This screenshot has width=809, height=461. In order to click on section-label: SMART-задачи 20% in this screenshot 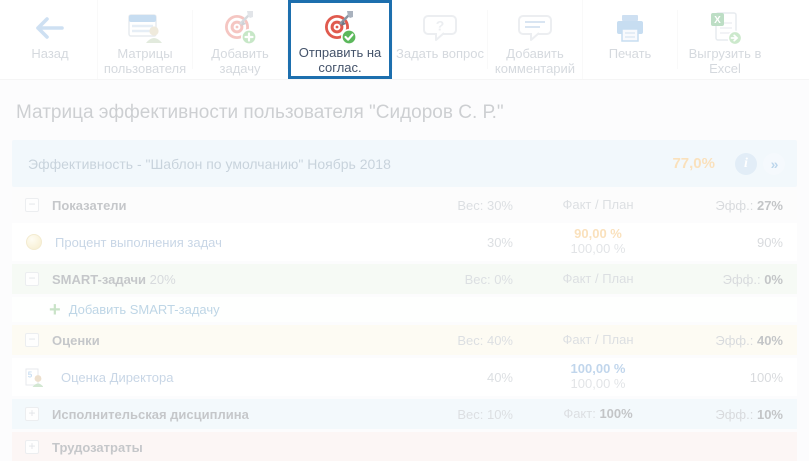, I will do `click(114, 279)`.